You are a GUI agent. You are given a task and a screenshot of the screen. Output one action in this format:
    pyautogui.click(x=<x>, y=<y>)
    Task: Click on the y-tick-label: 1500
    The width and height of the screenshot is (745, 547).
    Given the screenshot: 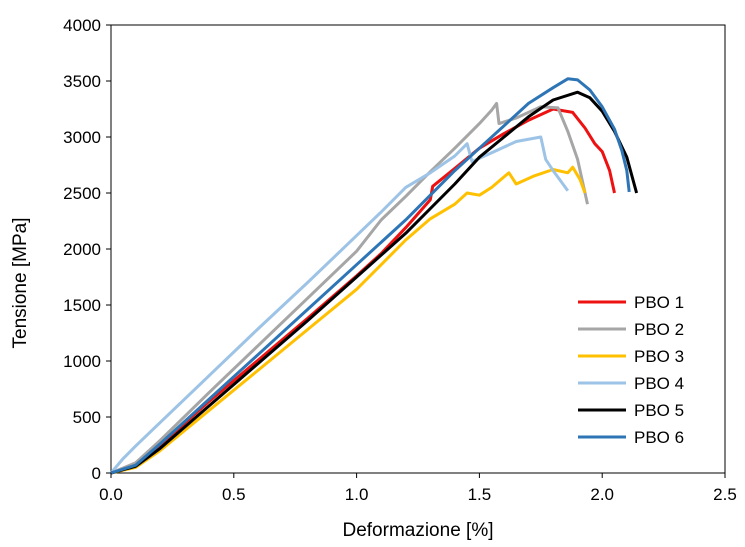 What is the action you would take?
    pyautogui.click(x=82, y=305)
    